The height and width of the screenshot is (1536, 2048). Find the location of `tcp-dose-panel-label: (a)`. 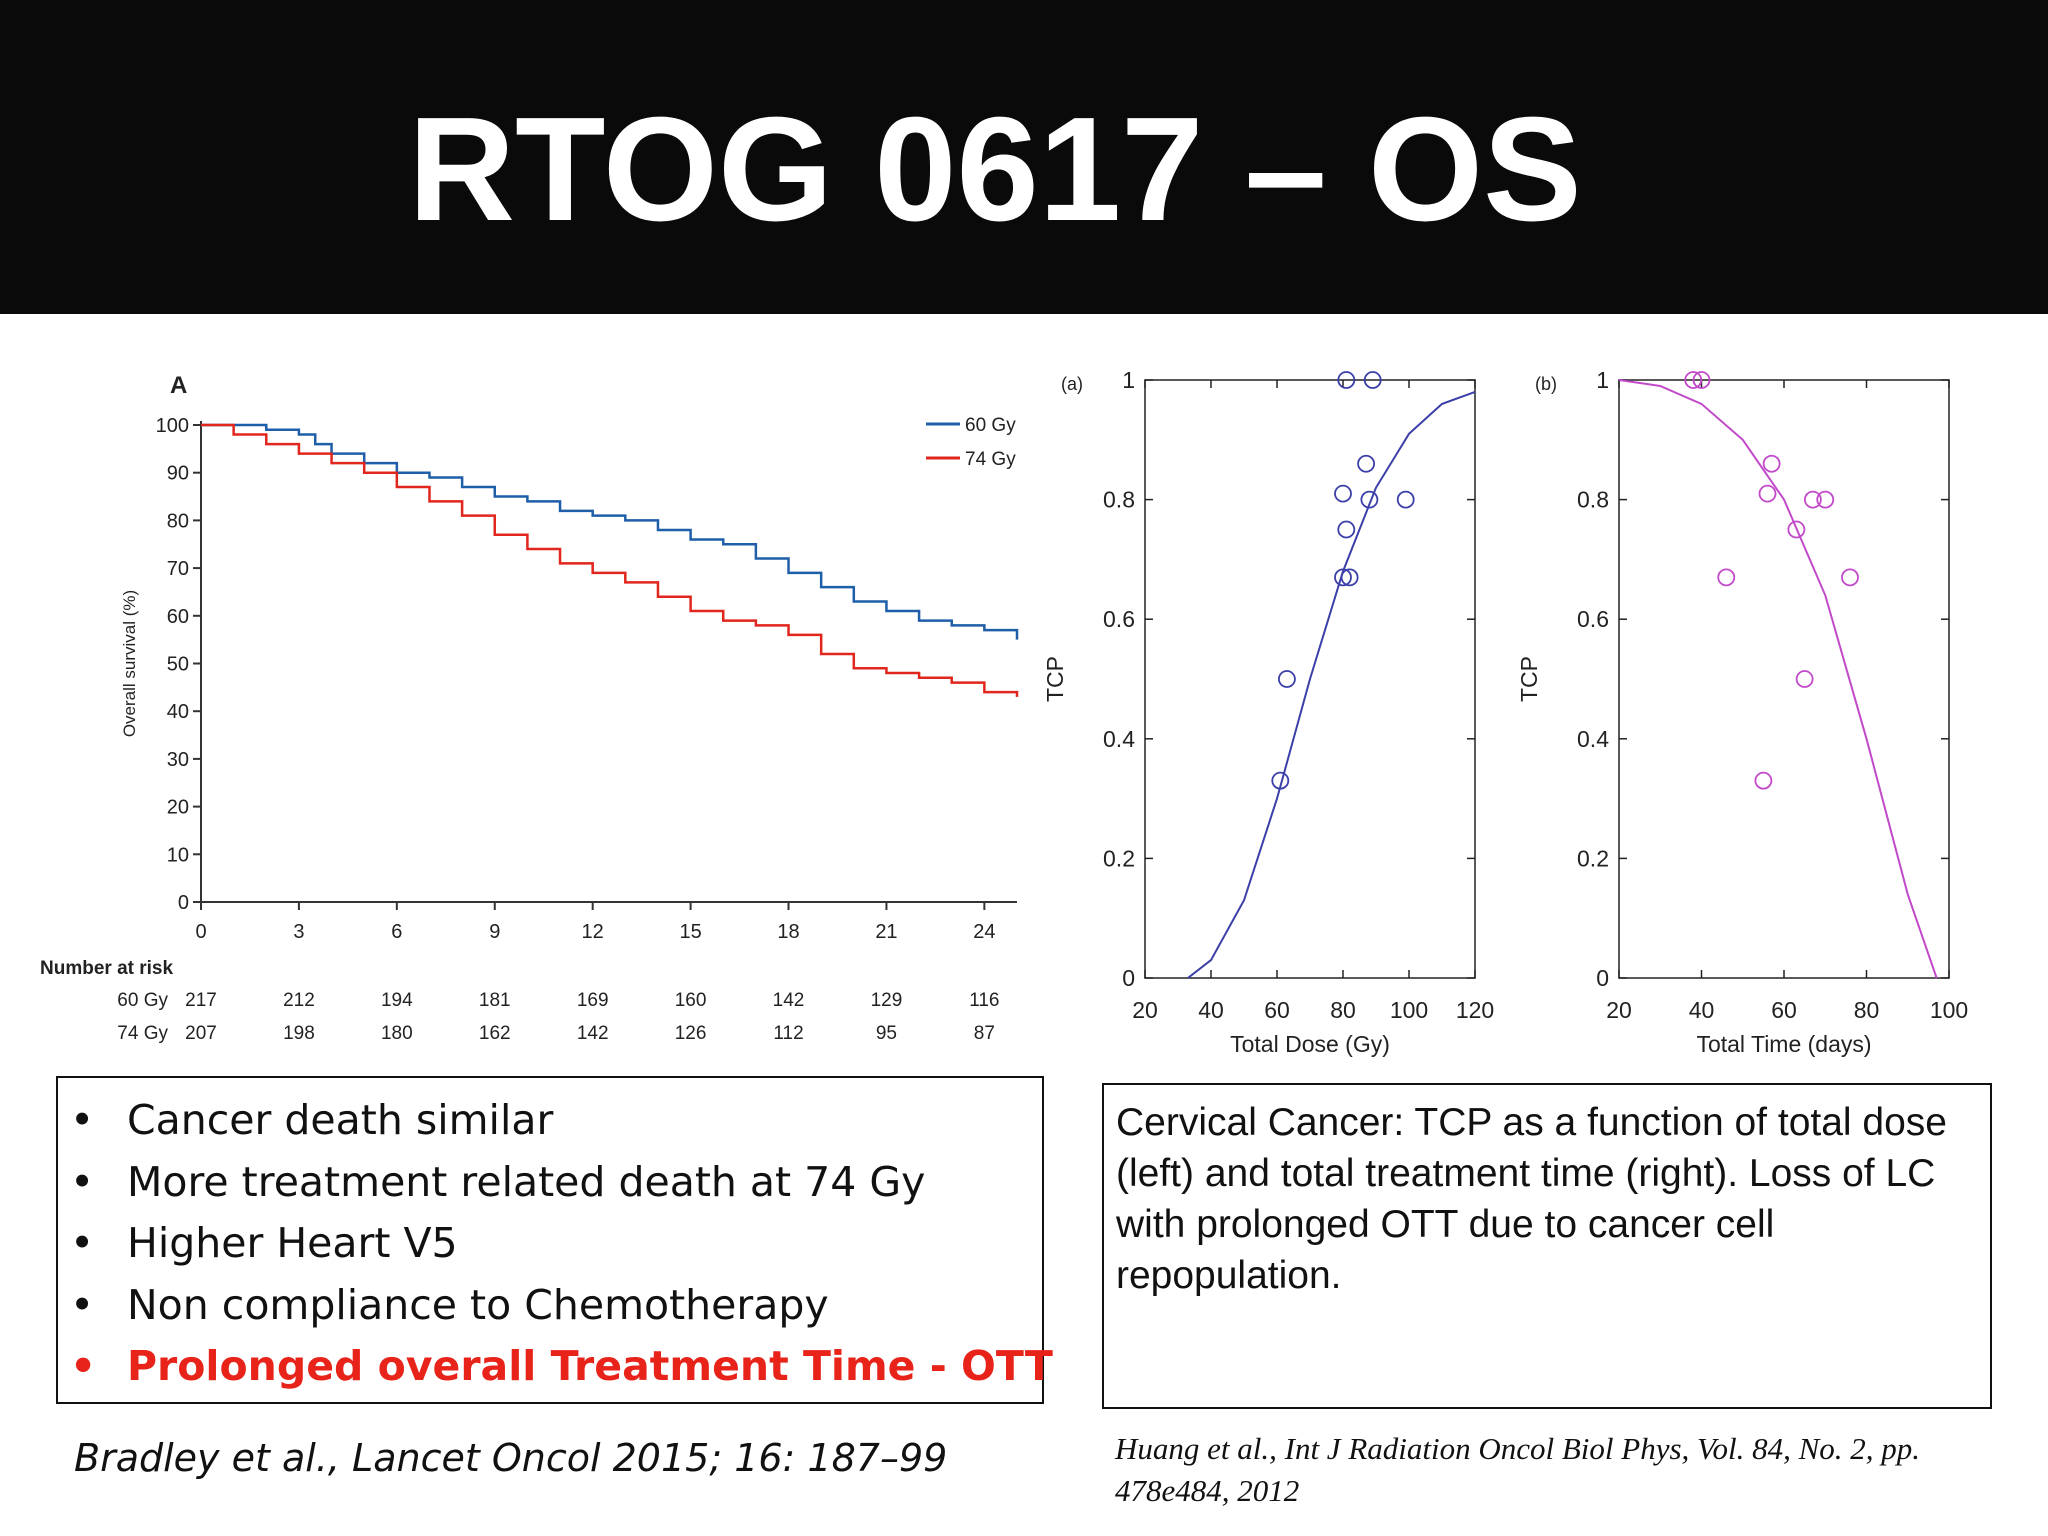

tcp-dose-panel-label: (a) is located at coordinates (1072, 384).